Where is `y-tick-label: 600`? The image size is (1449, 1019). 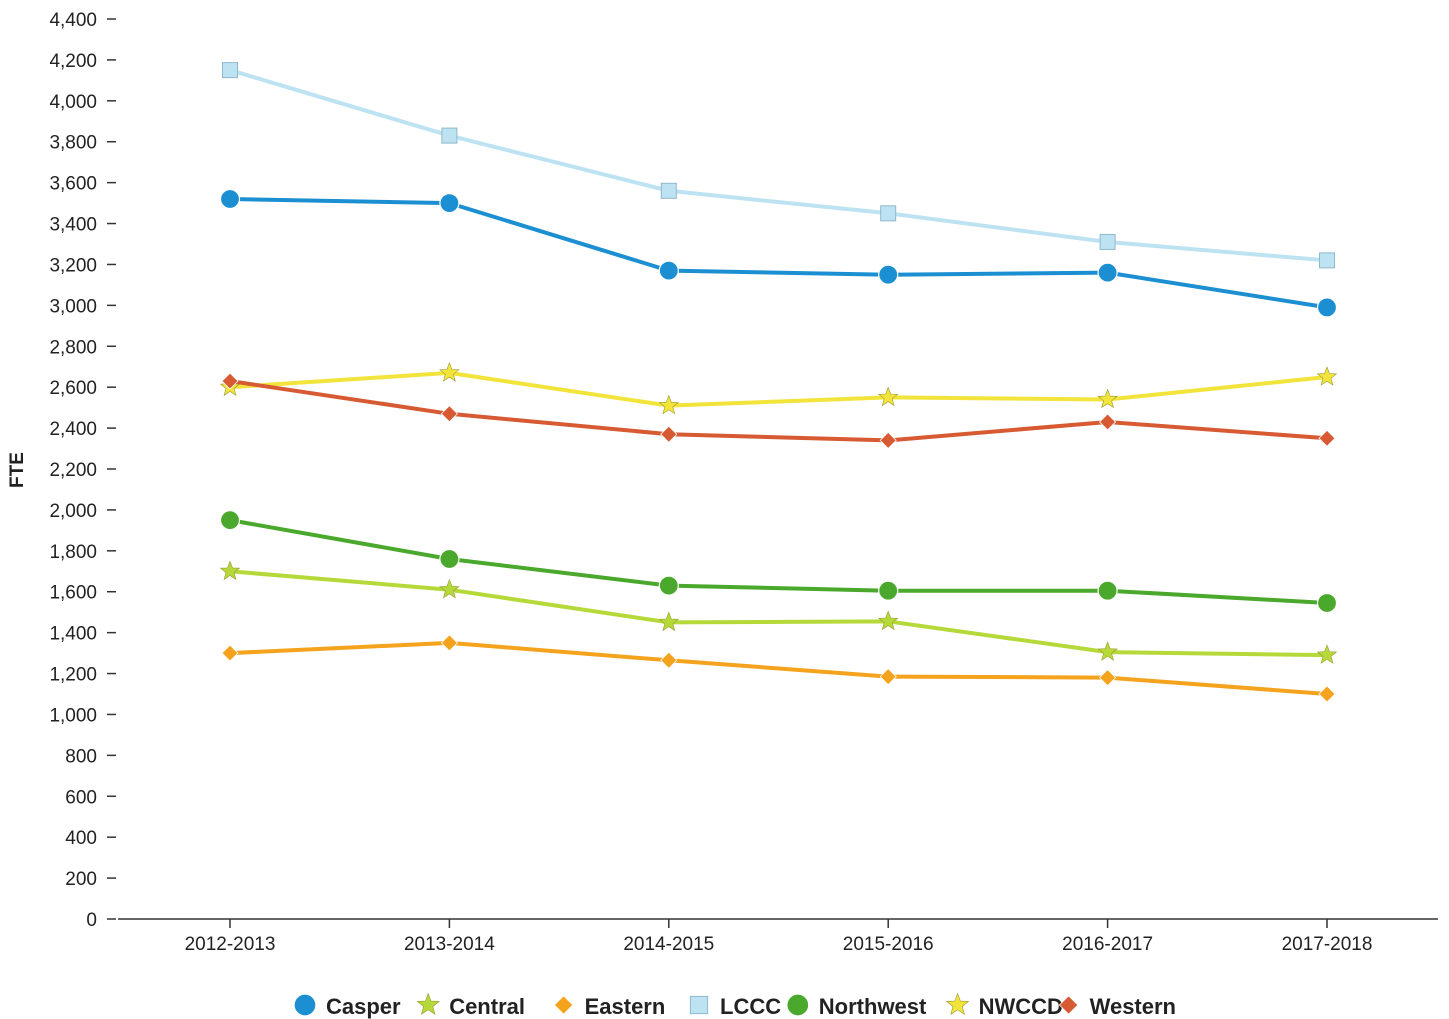
y-tick-label: 600 is located at coordinates (81, 797).